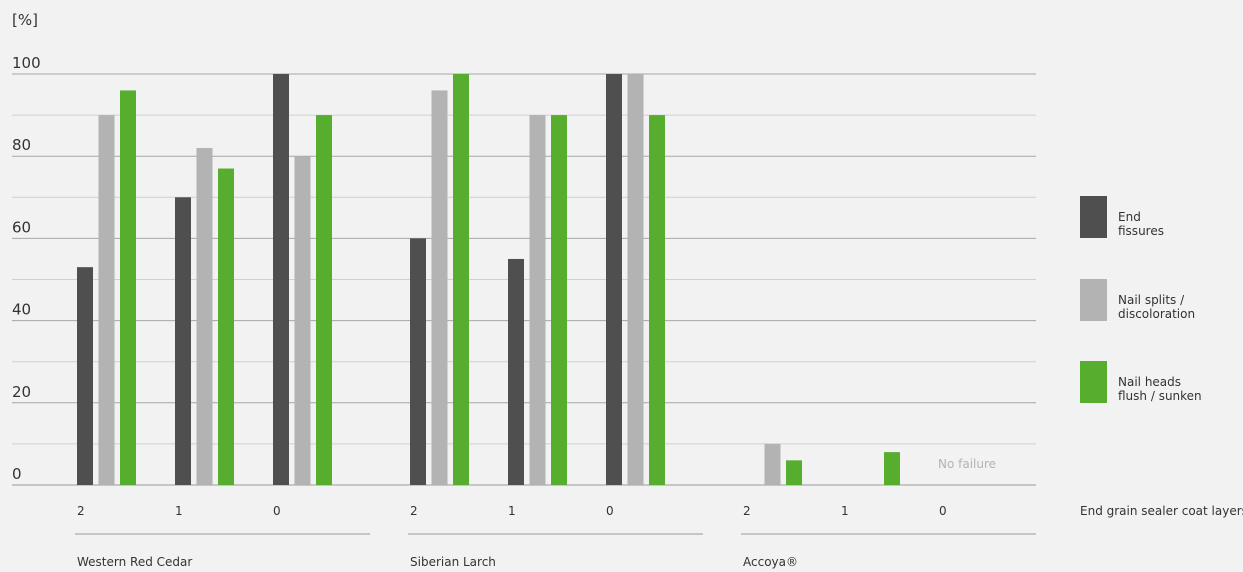 Image resolution: width=1243 pixels, height=572 pixels. I want to click on legend-label: Nail splits /, so click(1151, 300).